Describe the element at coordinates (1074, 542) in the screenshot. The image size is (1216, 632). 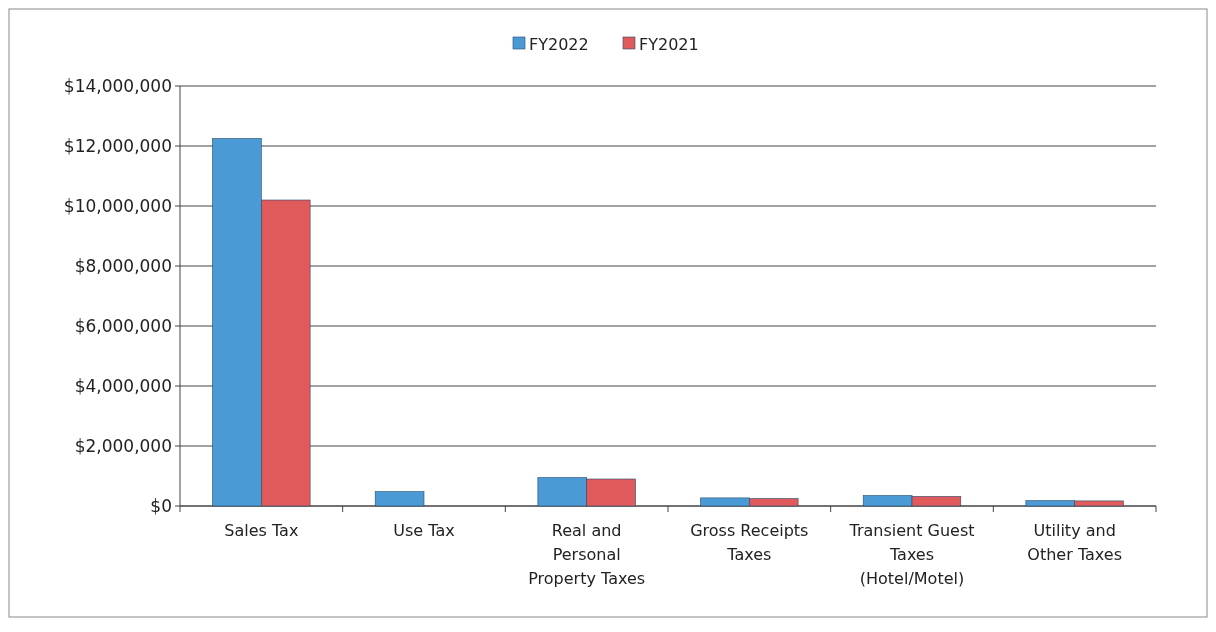
I see `x-tick-label: Utility and Other Taxes` at that location.